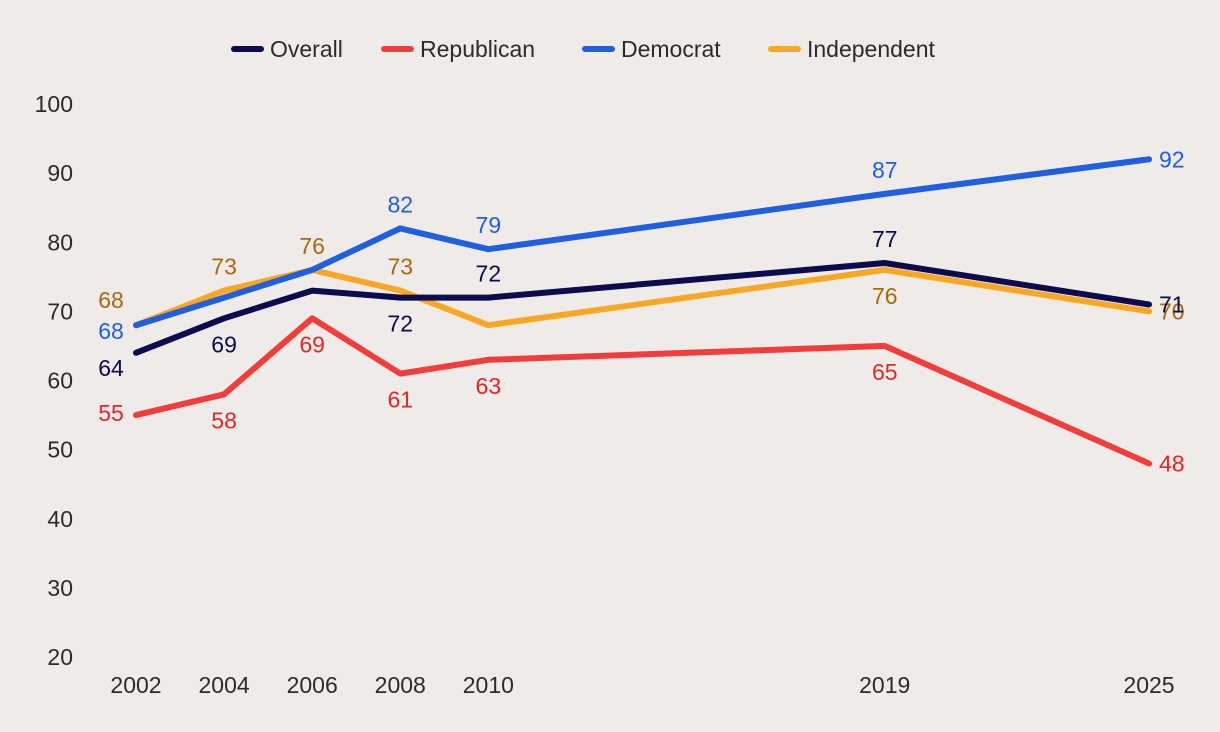  I want to click on y-tick-label: 40, so click(60, 519).